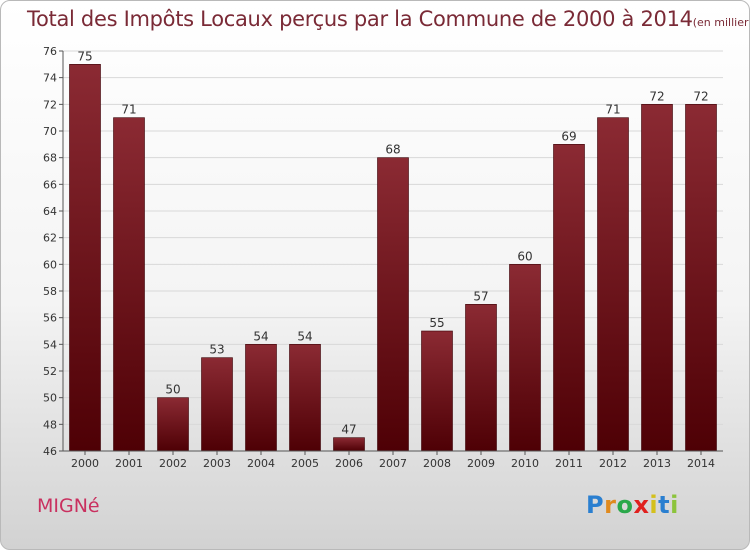  Describe the element at coordinates (261, 463) in the screenshot. I see `x-tick-label: 2004` at that location.